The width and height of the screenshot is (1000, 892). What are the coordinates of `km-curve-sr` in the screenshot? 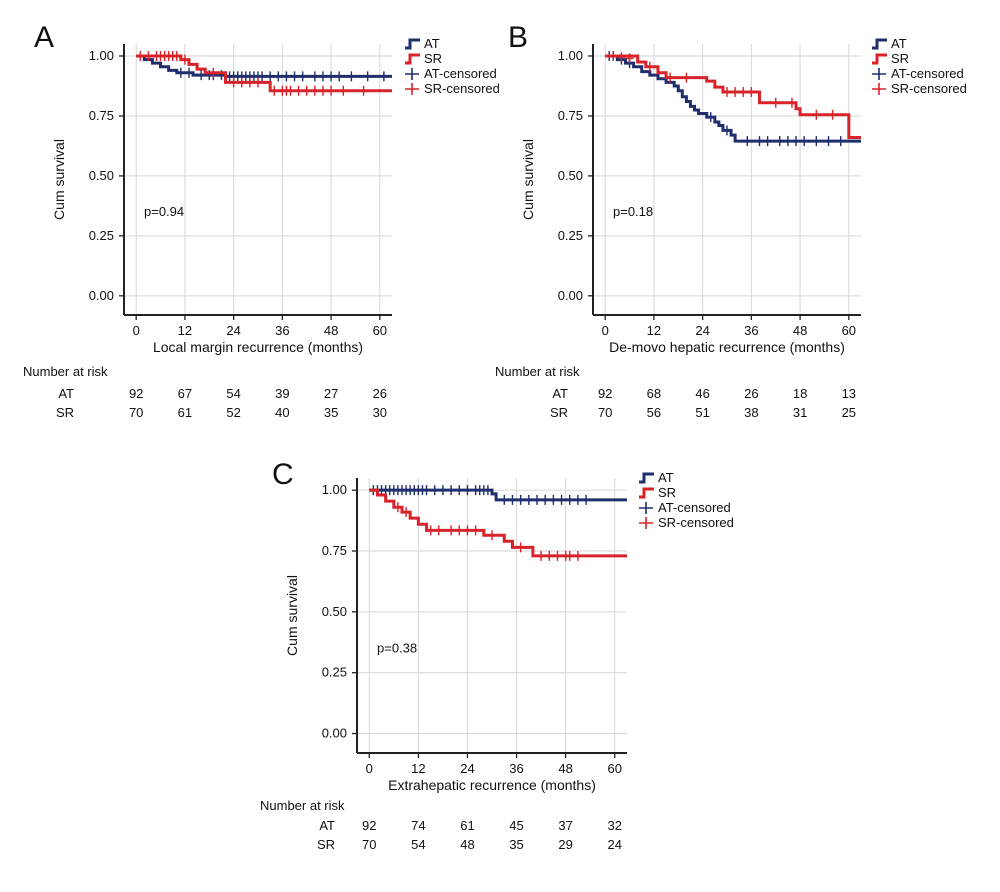 It's located at (264, 73).